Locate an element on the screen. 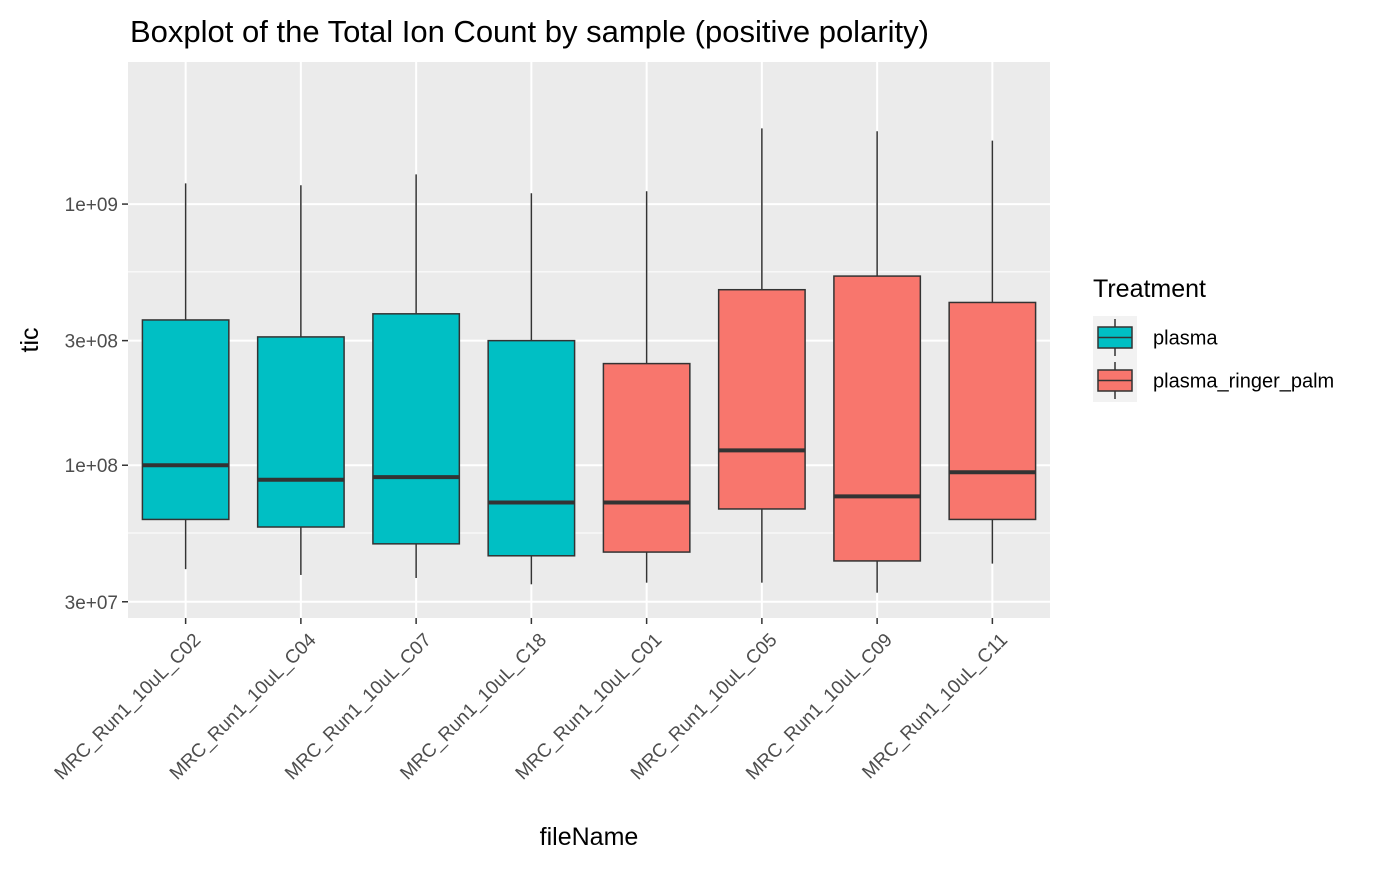  y-tick-label: 3e+07 is located at coordinates (91, 603).